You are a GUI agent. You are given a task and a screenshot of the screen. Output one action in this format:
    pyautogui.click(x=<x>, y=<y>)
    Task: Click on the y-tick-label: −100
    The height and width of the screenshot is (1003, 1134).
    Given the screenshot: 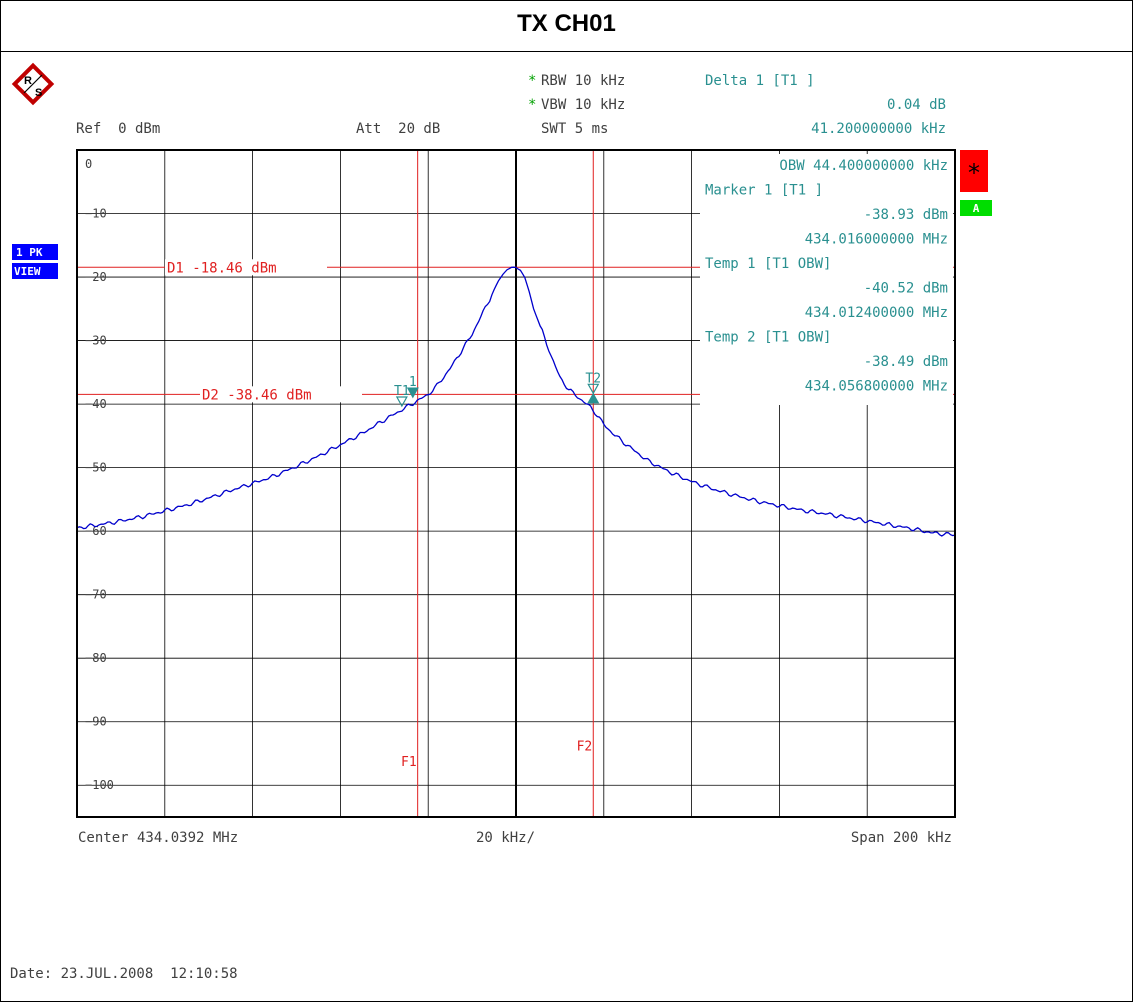 What is the action you would take?
    pyautogui.click(x=99, y=785)
    